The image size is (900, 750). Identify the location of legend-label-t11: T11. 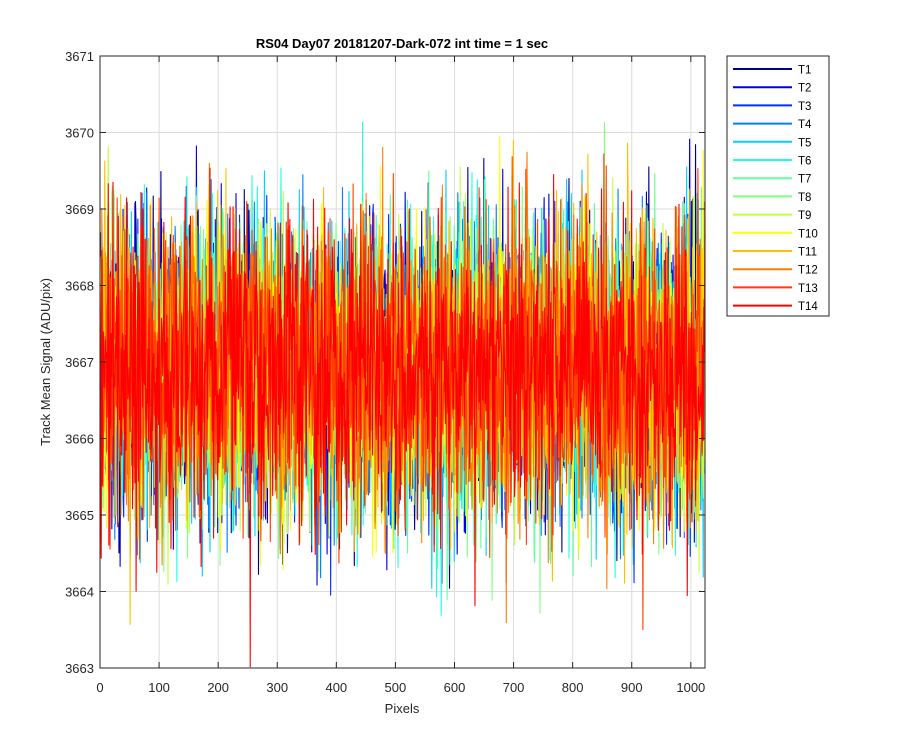
(807, 253).